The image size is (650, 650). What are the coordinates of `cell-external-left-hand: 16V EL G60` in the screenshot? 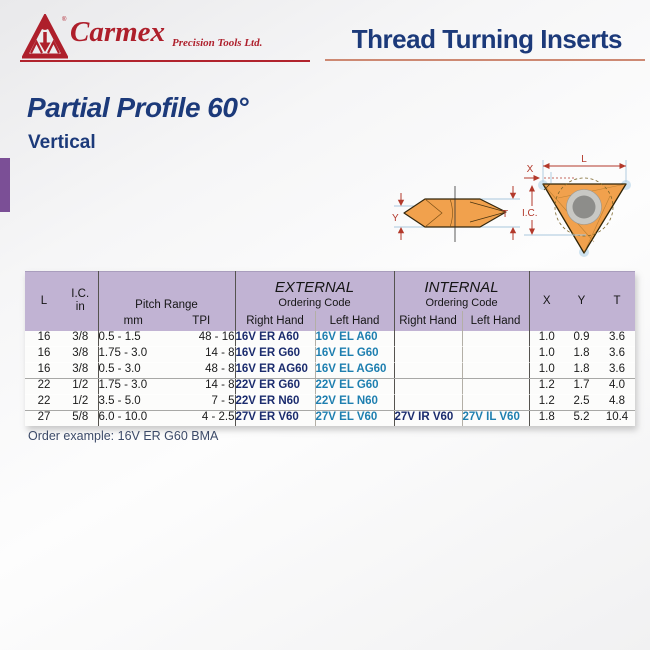 It's located at (355, 354).